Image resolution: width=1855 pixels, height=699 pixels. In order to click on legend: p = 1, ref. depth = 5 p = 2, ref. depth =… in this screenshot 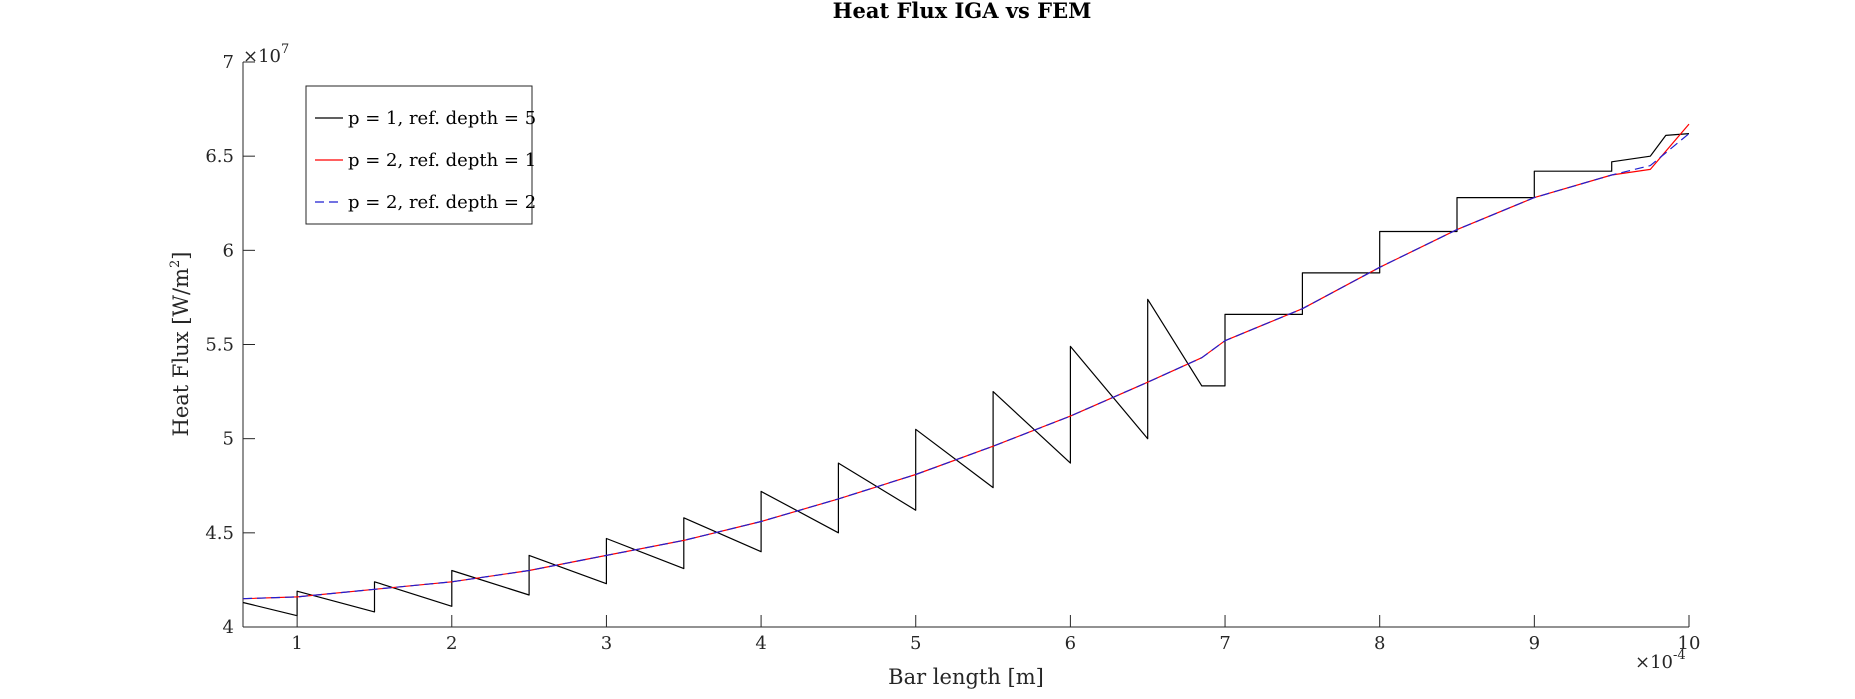, I will do `click(420, 155)`.